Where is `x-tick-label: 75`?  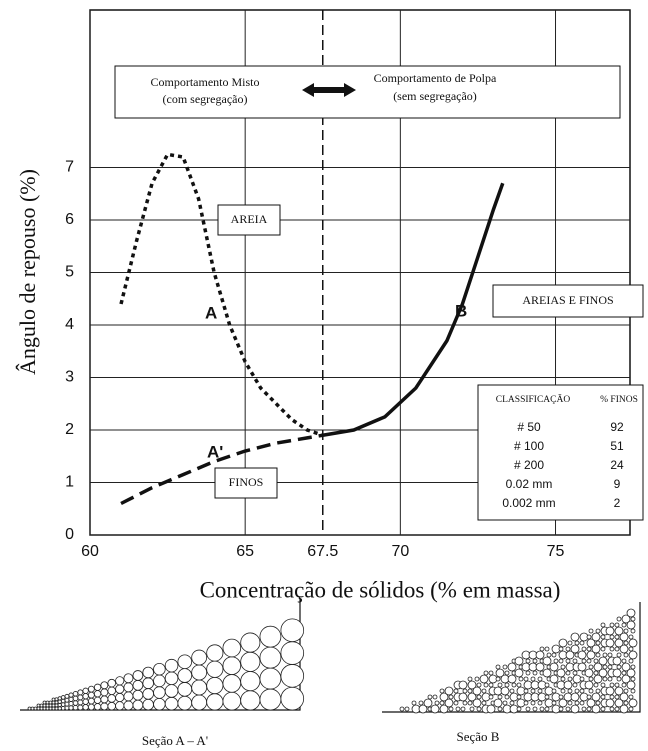 x-tick-label: 75 is located at coordinates (556, 551).